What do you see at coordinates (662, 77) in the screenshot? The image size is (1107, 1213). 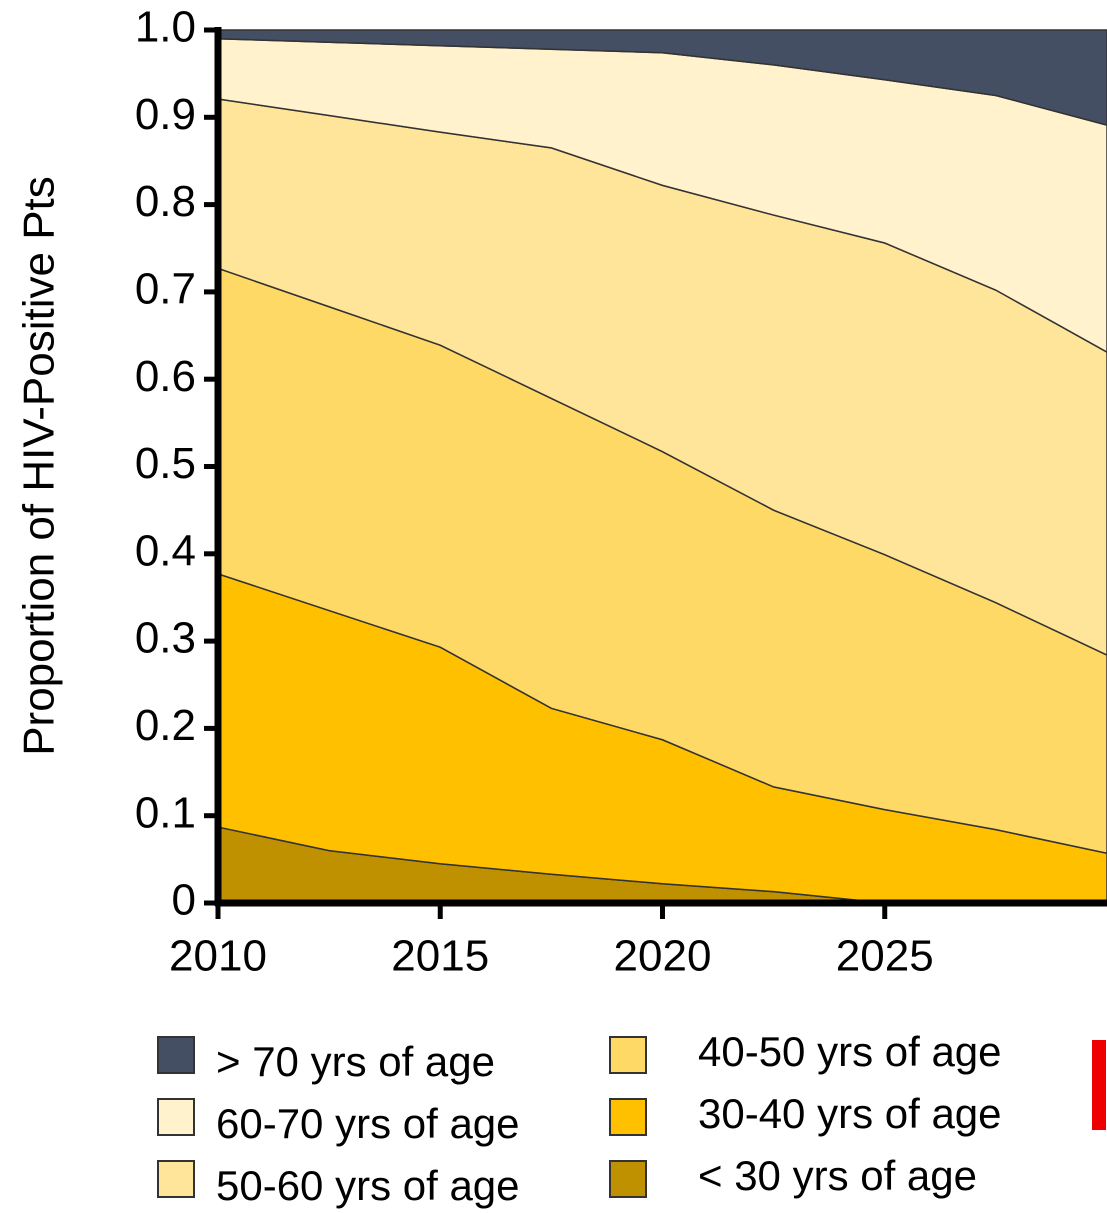 I see `area` at bounding box center [662, 77].